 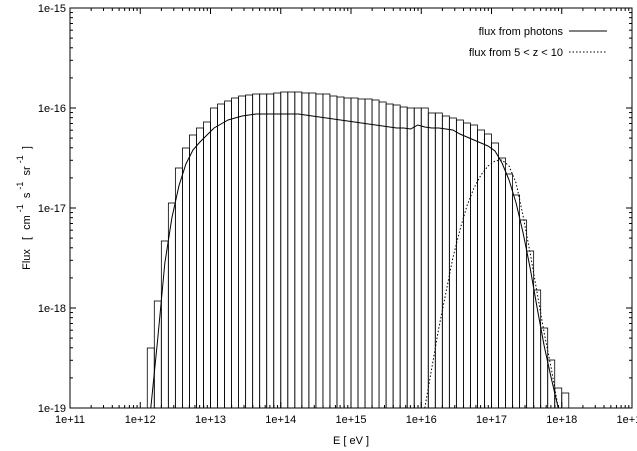 What do you see at coordinates (52, 309) in the screenshot?
I see `y-tick-label: 1e-18` at bounding box center [52, 309].